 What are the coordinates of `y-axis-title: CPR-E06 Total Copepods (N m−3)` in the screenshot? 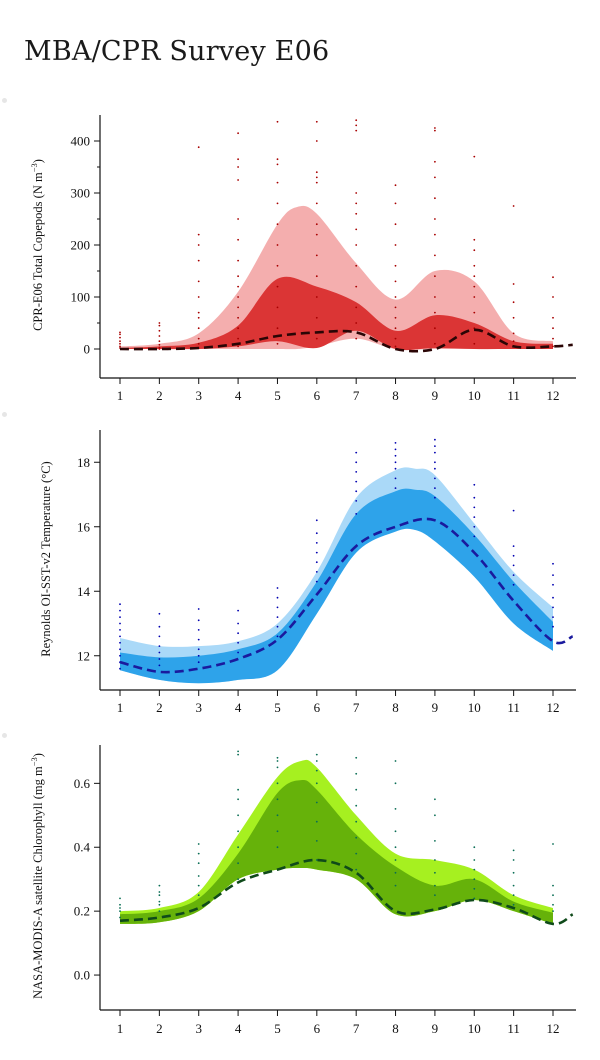 It's located at (37, 245).